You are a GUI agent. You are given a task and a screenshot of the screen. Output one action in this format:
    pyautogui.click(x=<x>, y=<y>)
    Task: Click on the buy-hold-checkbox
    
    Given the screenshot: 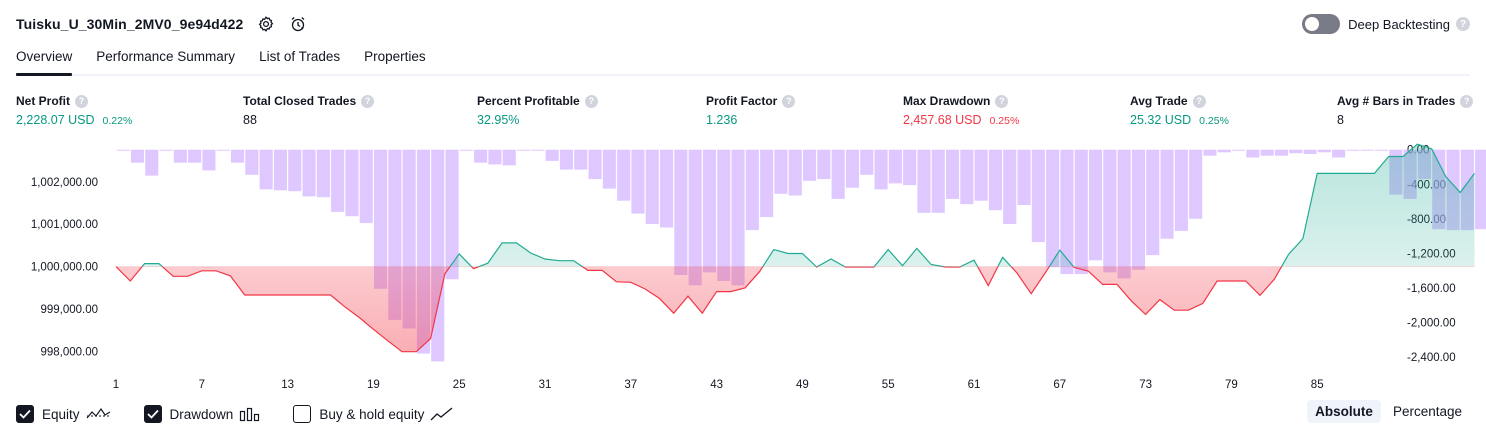 What is the action you would take?
    pyautogui.click(x=302, y=414)
    